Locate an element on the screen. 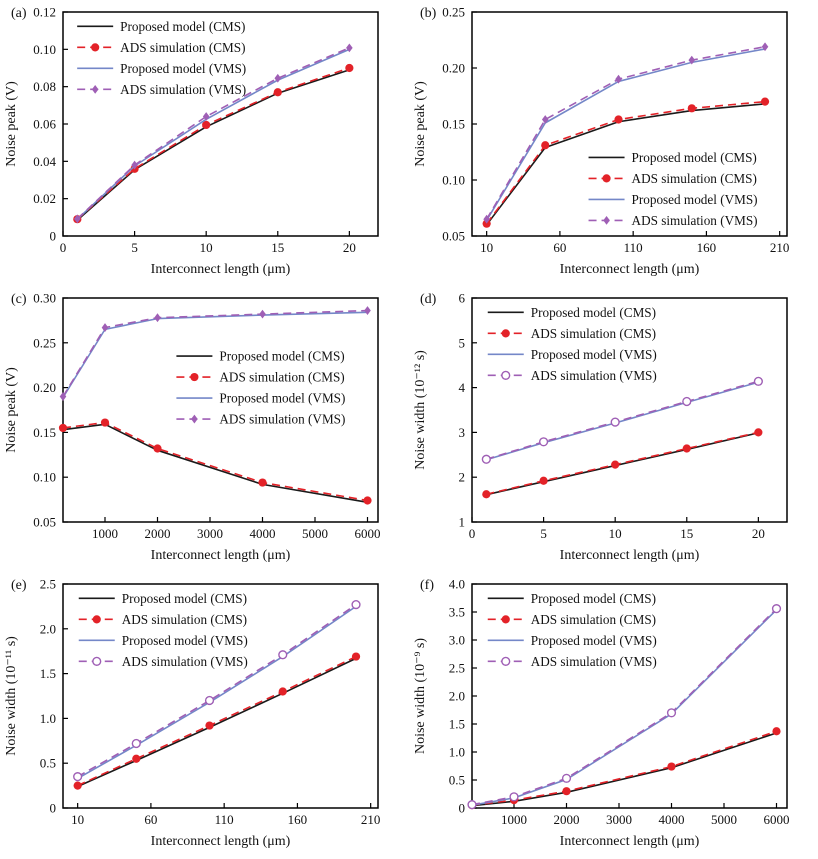 The height and width of the screenshot is (859, 818). panel-label-a: (a) is located at coordinates (19, 13).